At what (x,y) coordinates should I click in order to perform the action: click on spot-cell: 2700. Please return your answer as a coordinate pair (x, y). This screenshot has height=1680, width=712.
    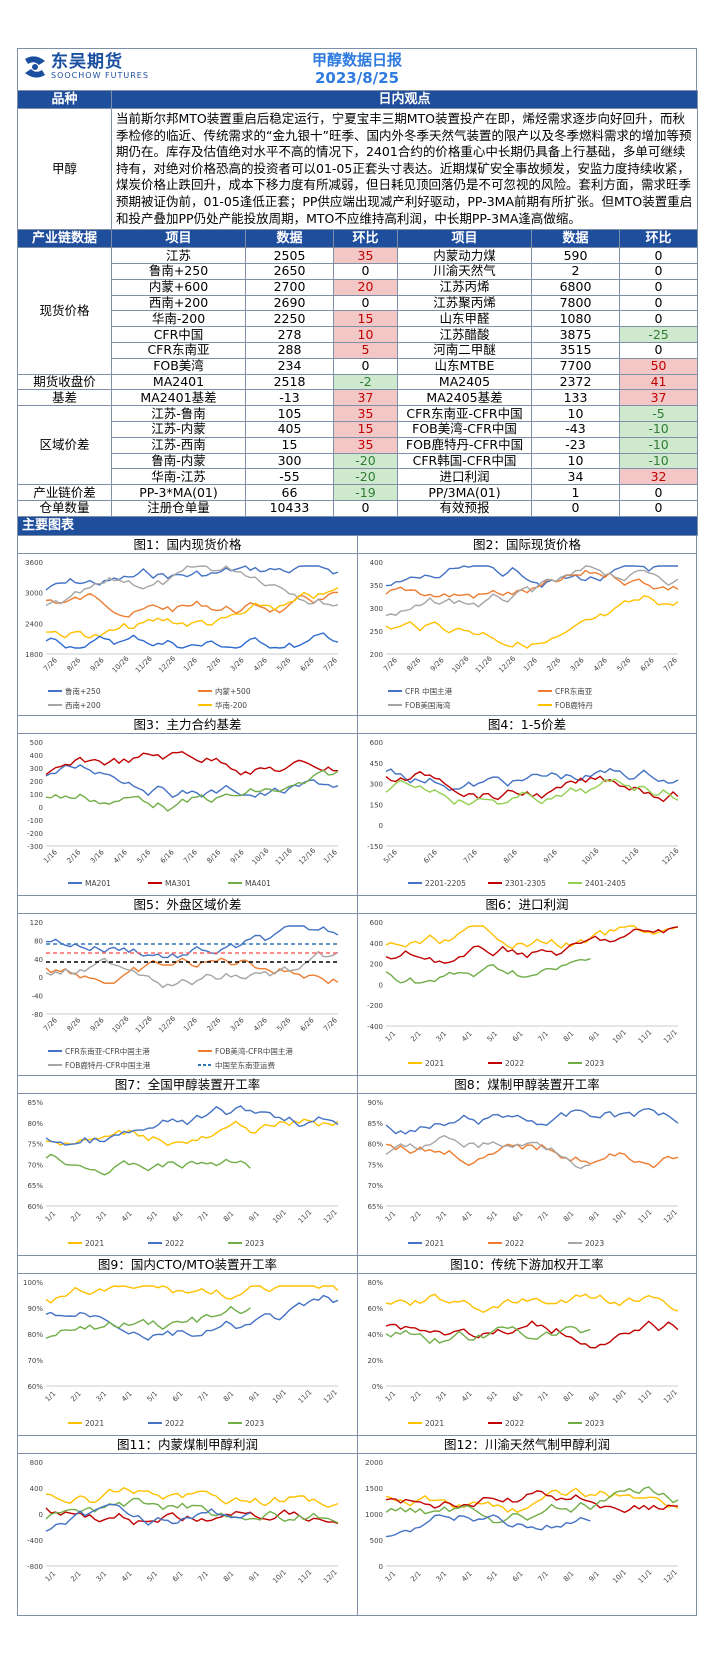
    Looking at the image, I should click on (289, 287).